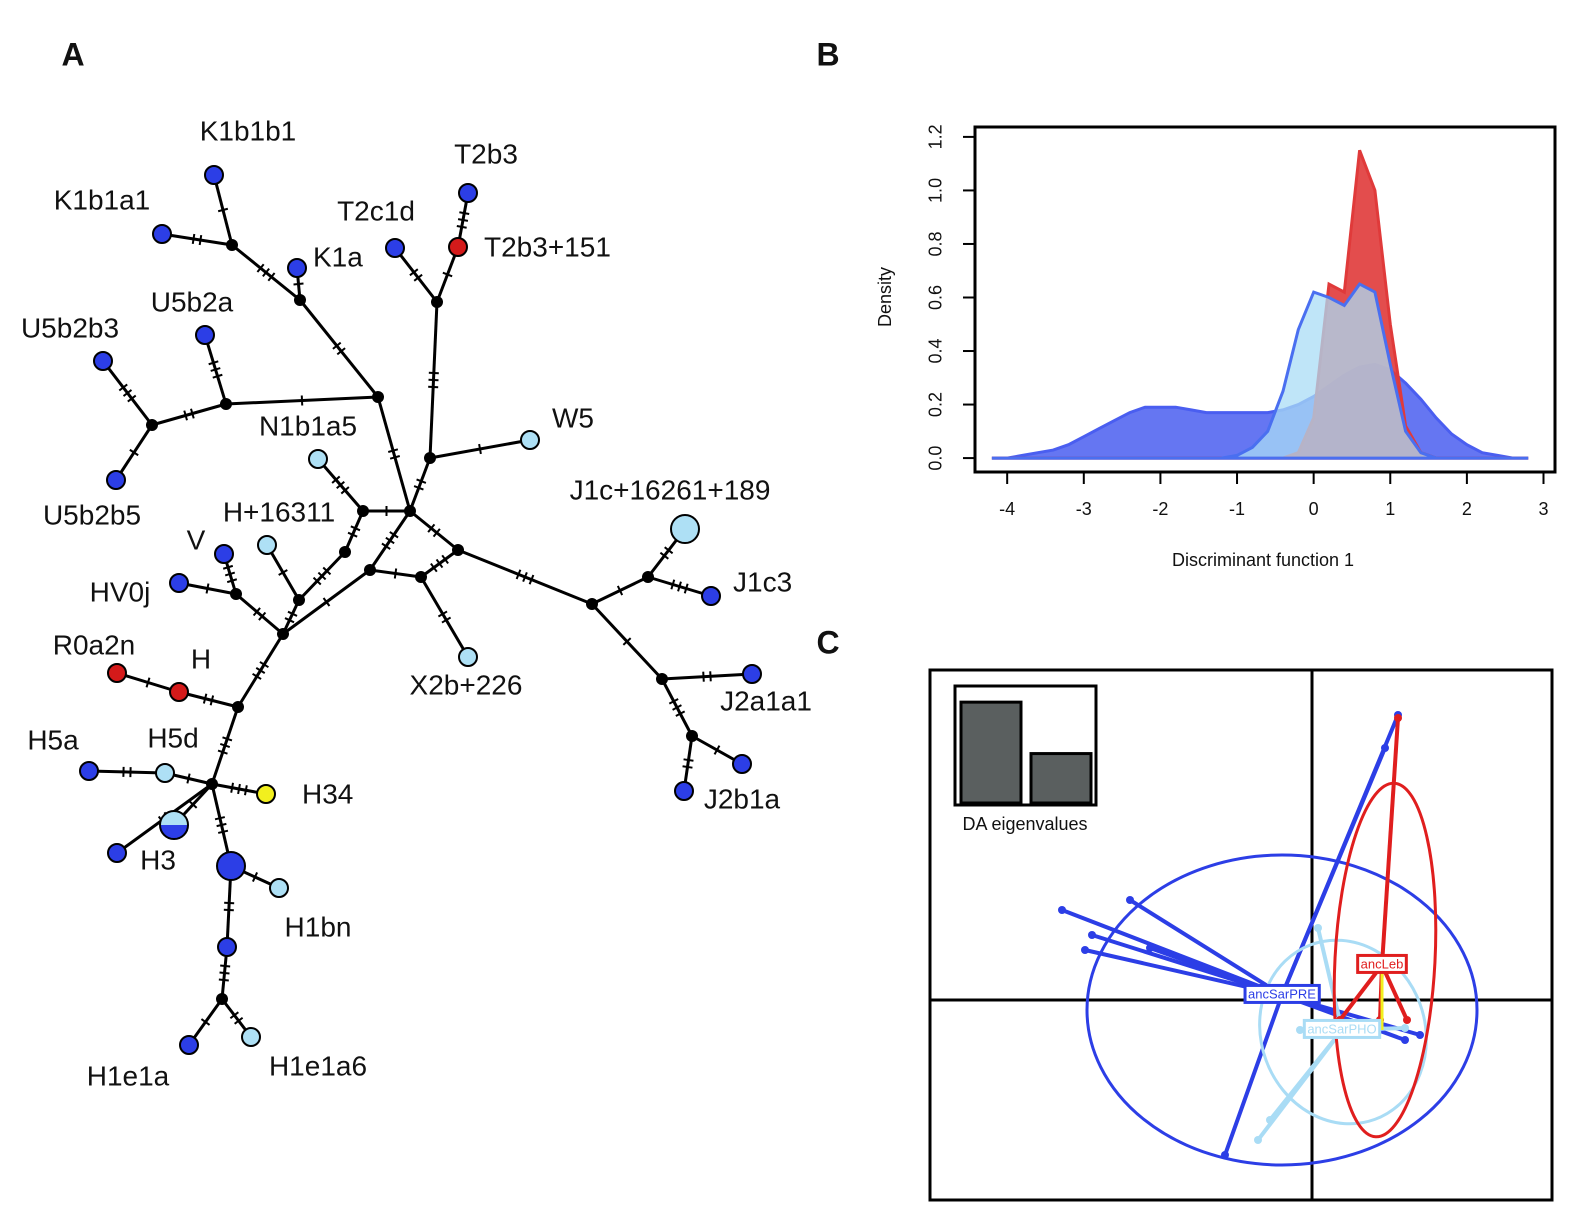  Describe the element at coordinates (573, 417) in the screenshot. I see `node-label: W5` at that location.